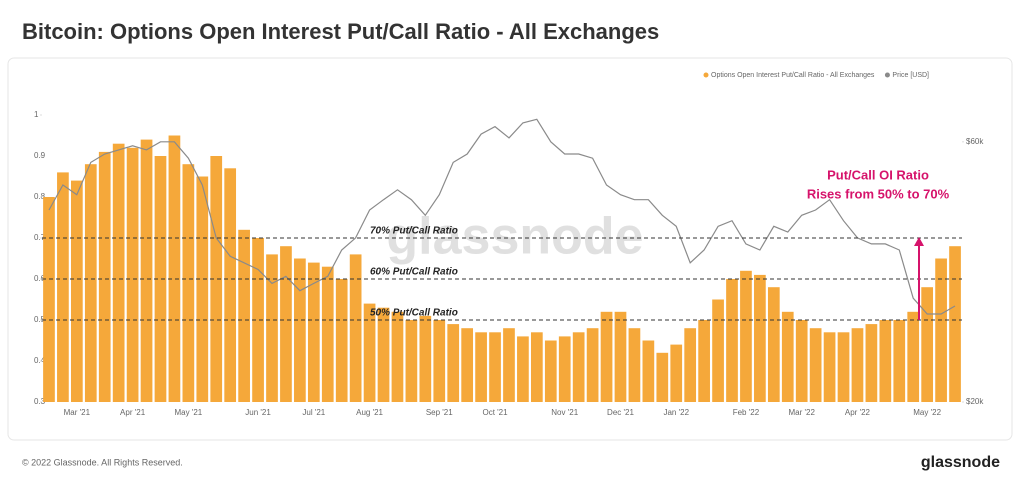 The height and width of the screenshot is (490, 1024). What do you see at coordinates (564, 412) in the screenshot?
I see `x-tick-label: Nov '21` at bounding box center [564, 412].